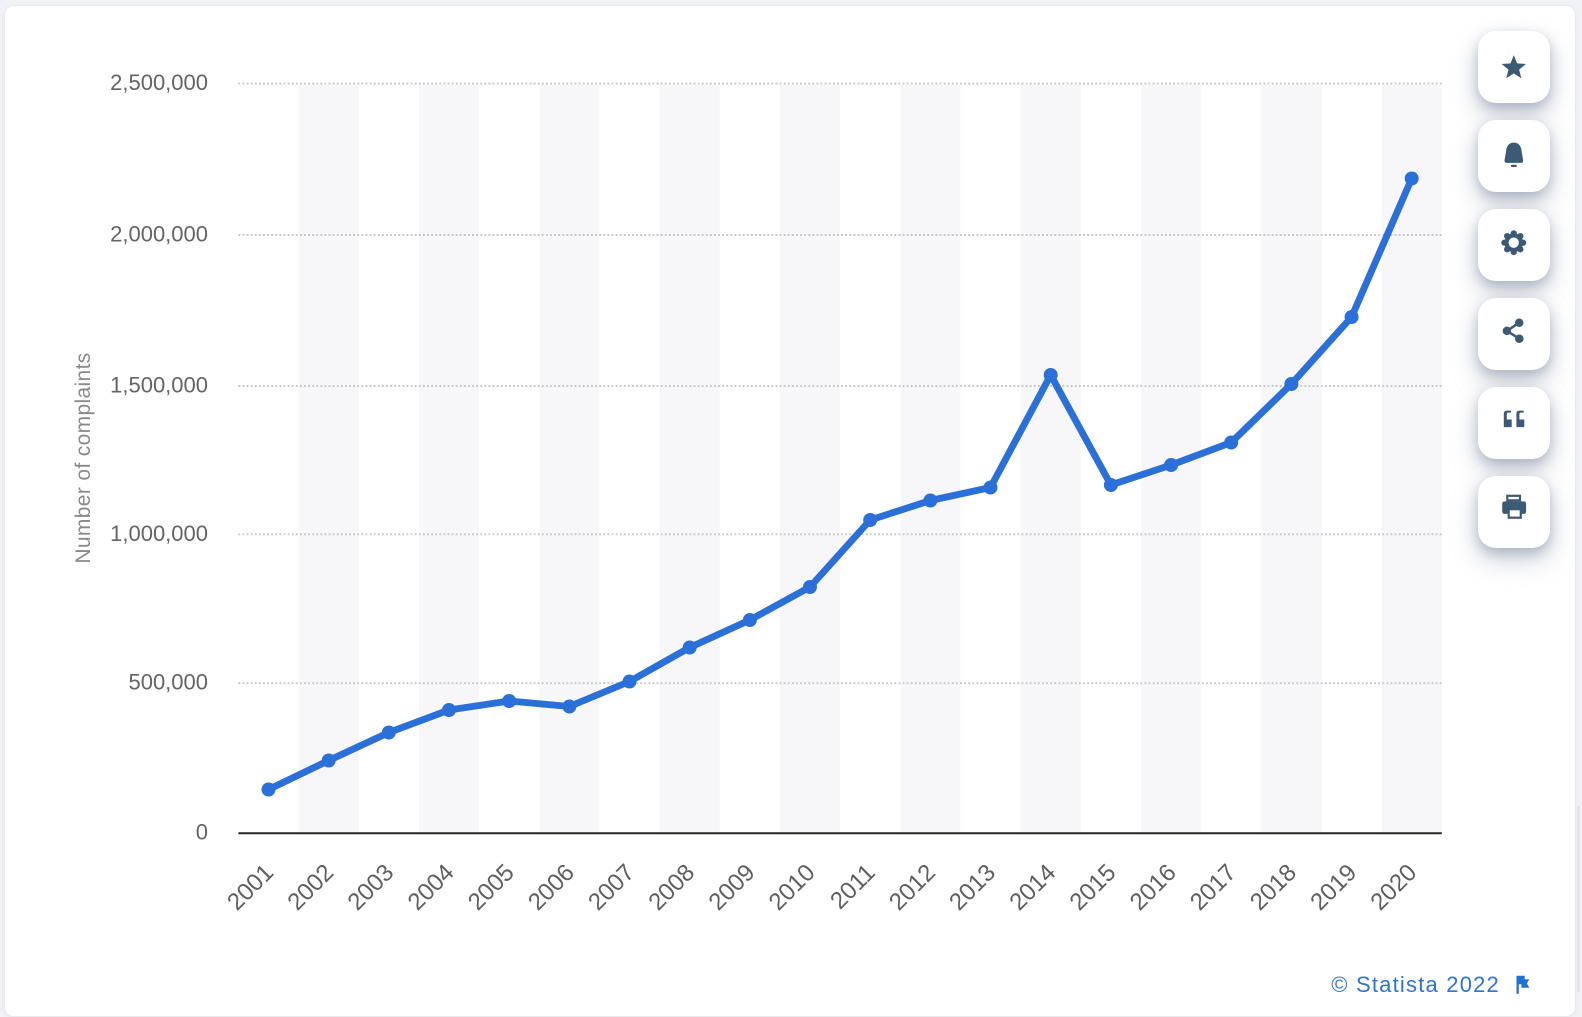 Image resolution: width=1582 pixels, height=1017 pixels. Describe the element at coordinates (370, 887) in the screenshot. I see `svg-text: 2003` at that location.